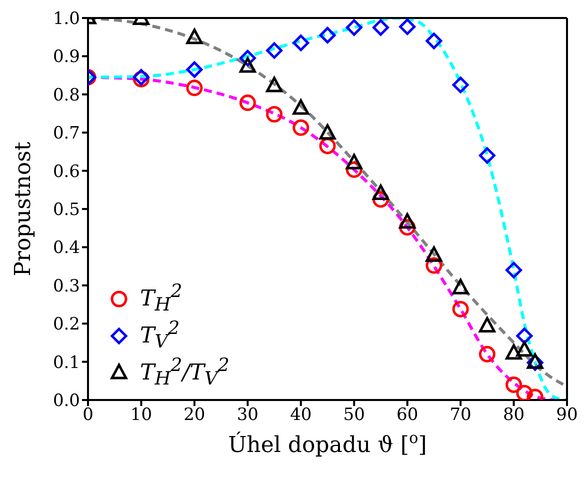 The image size is (587, 488). I want to click on y-tick-label: 1.0, so click(66, 19).